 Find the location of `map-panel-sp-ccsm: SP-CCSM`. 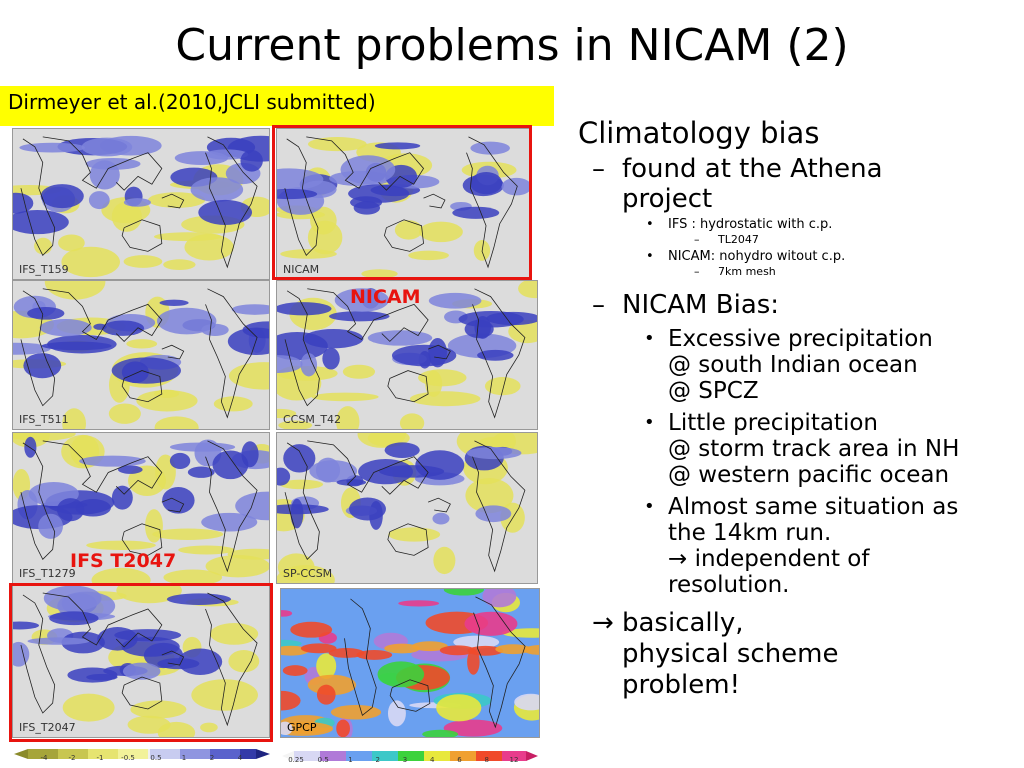

map-panel-sp-ccsm: SP-CCSM is located at coordinates (407, 508).